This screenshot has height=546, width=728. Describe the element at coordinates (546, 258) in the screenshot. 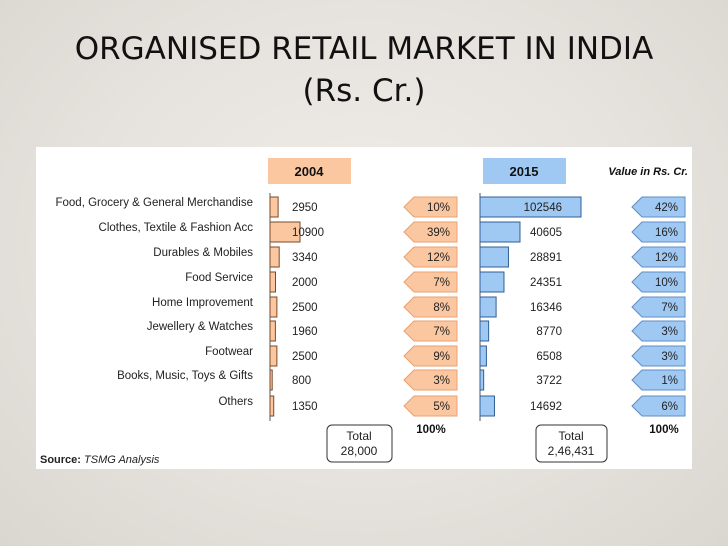

I see `value-2015: 28891` at that location.